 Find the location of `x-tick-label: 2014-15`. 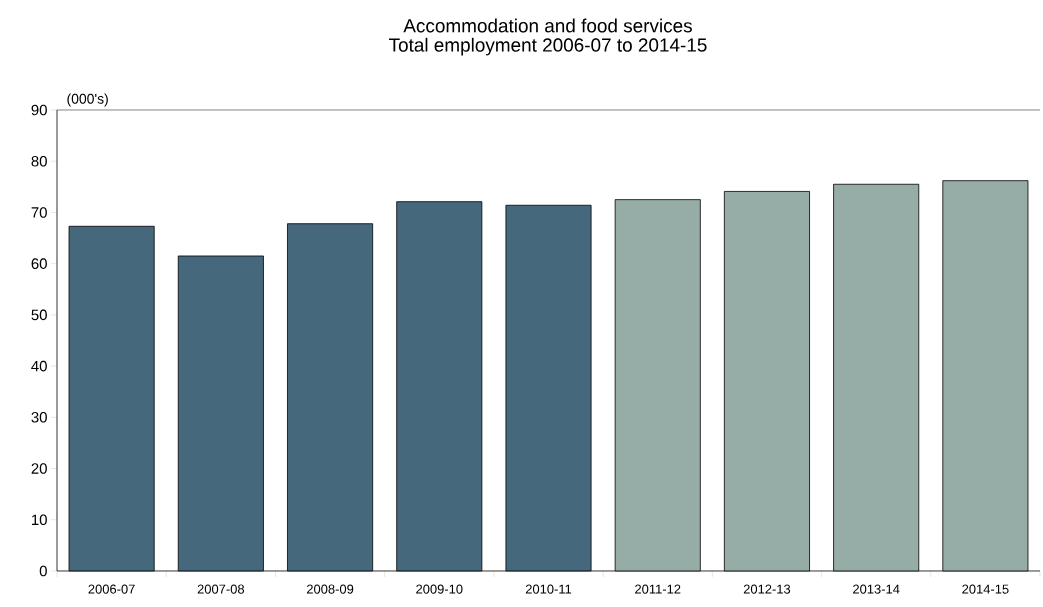

x-tick-label: 2014-15 is located at coordinates (985, 589).